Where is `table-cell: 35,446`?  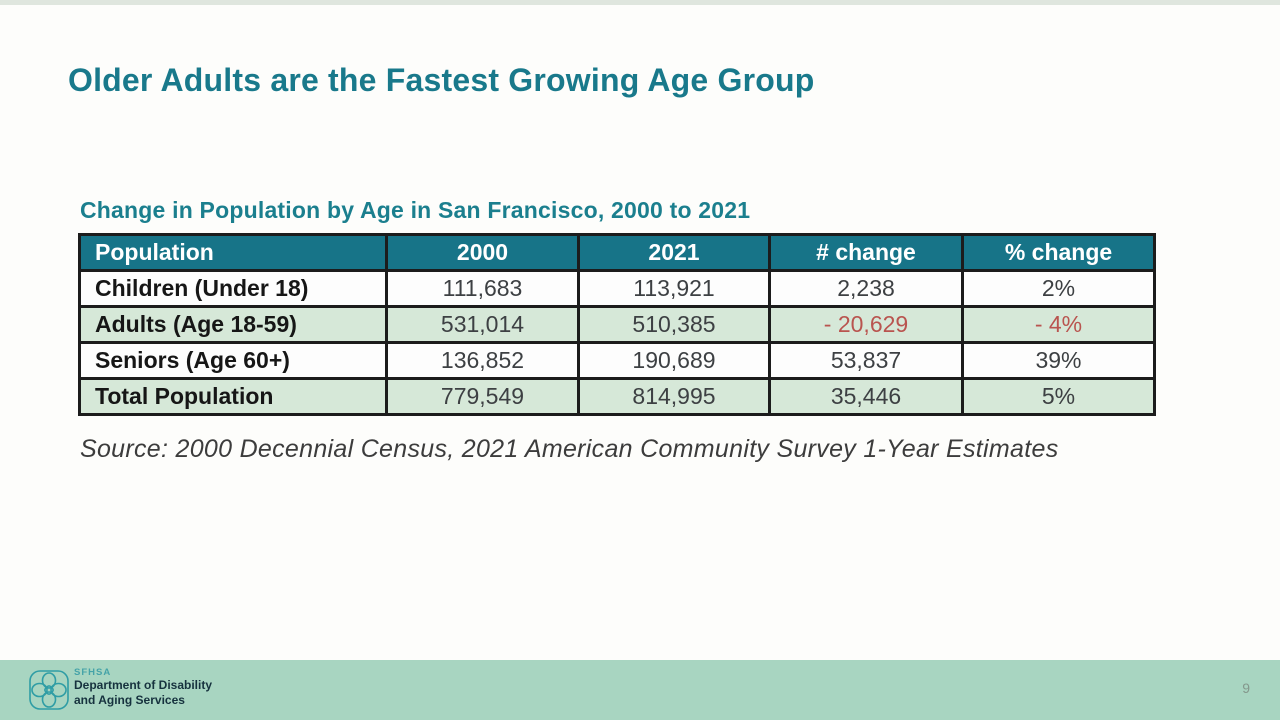
table-cell: 35,446 is located at coordinates (866, 396).